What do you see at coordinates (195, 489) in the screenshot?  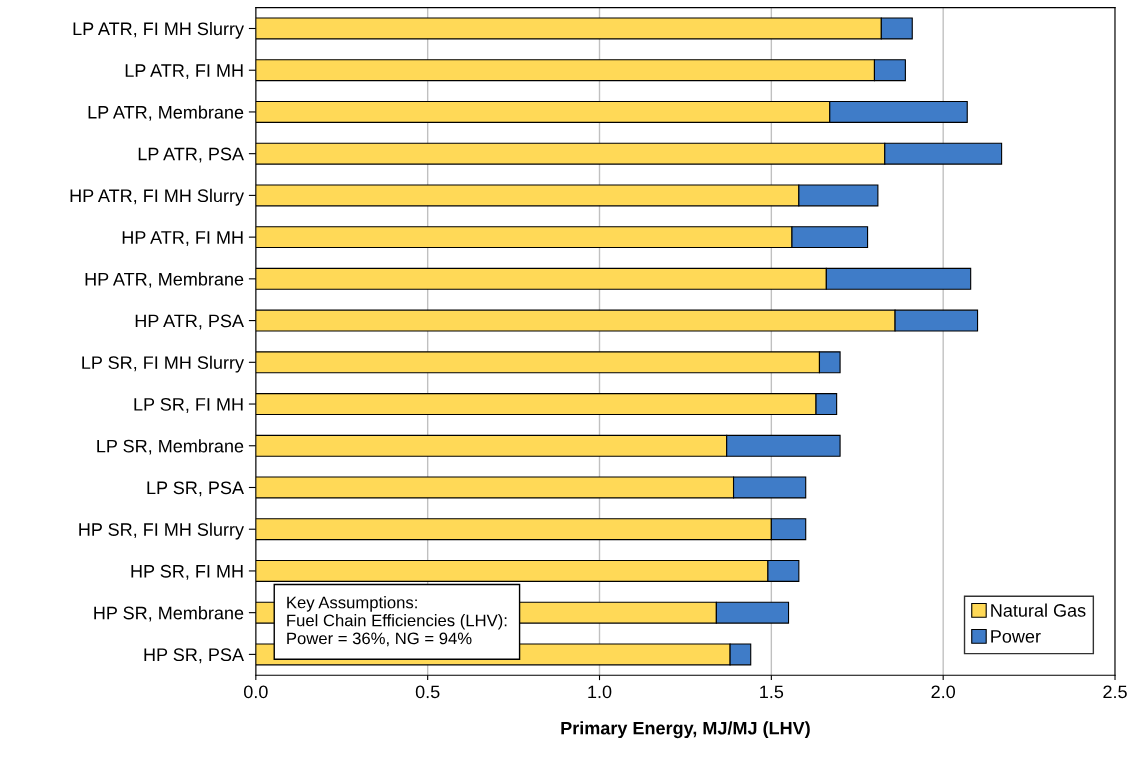 I see `y-tick-label: LP SR, PSA` at bounding box center [195, 489].